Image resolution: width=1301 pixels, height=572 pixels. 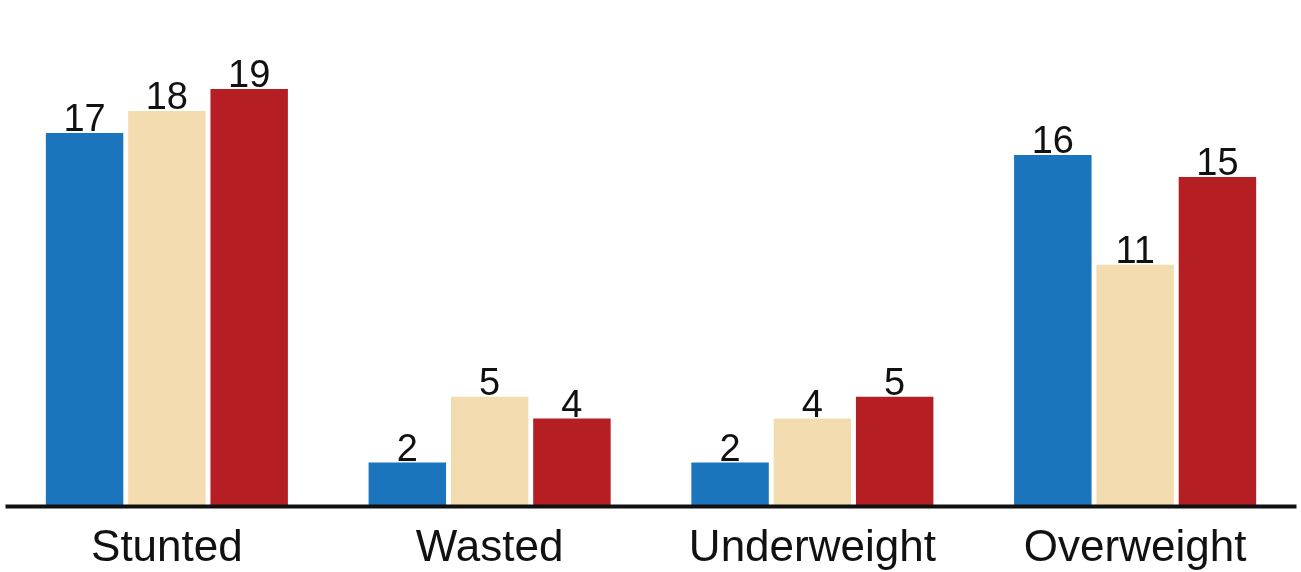 What do you see at coordinates (489, 545) in the screenshot?
I see `x-tick-label: Wasted` at bounding box center [489, 545].